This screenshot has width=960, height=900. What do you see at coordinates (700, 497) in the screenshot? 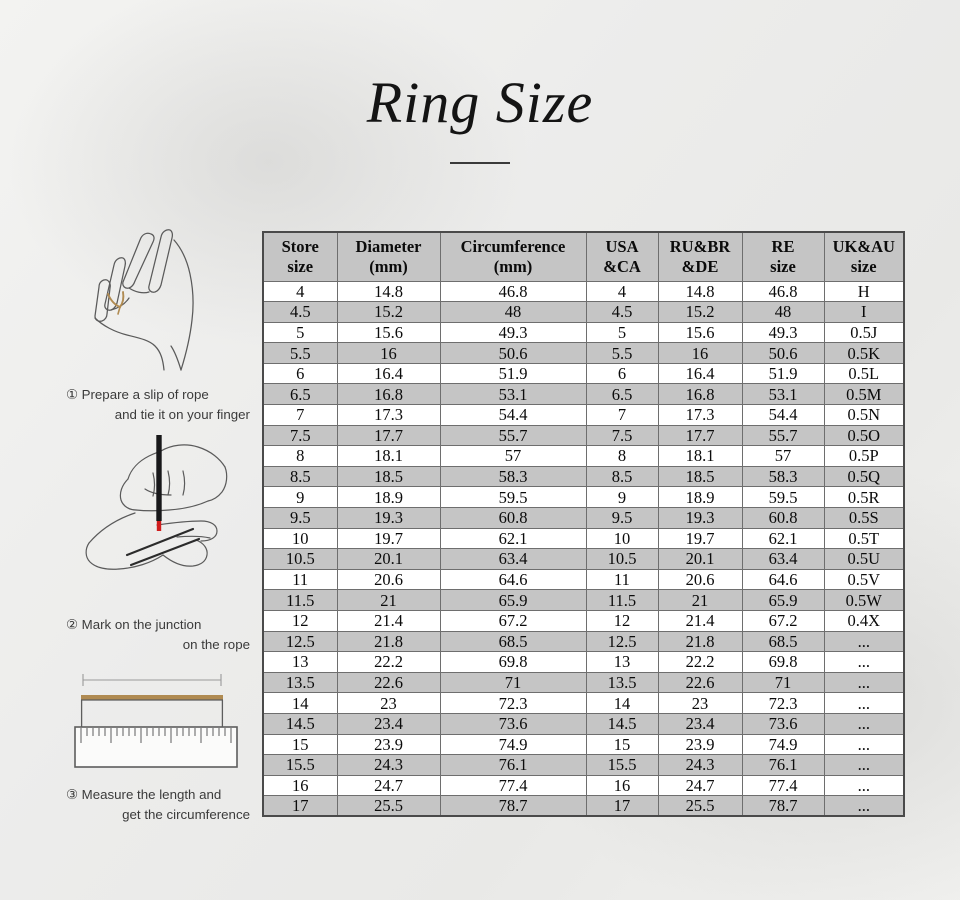
I see `cell-ru-br-de: 18.9` at bounding box center [700, 497].